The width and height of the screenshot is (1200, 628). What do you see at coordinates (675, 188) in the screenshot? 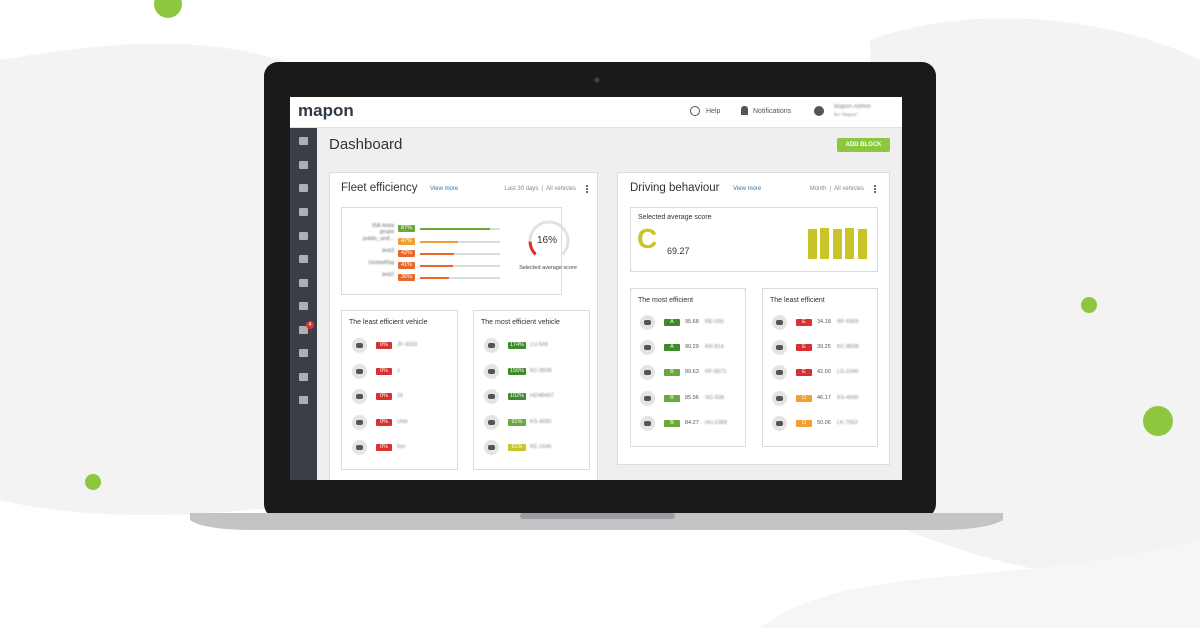
I see `card-title: Driving behaviour` at bounding box center [675, 188].